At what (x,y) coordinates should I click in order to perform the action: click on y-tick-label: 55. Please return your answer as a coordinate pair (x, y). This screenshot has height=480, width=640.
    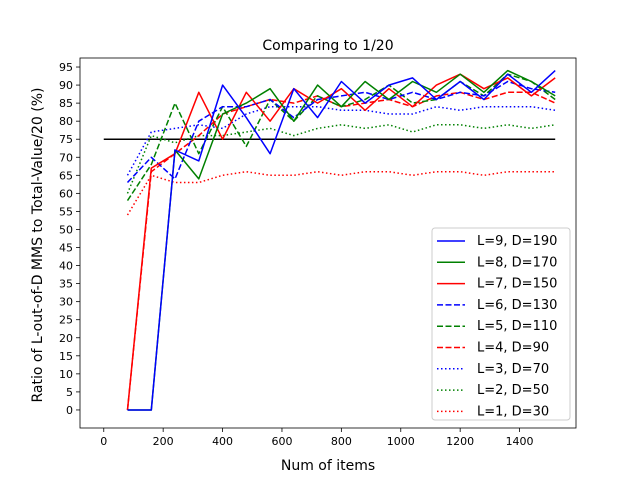
    Looking at the image, I should click on (66, 211).